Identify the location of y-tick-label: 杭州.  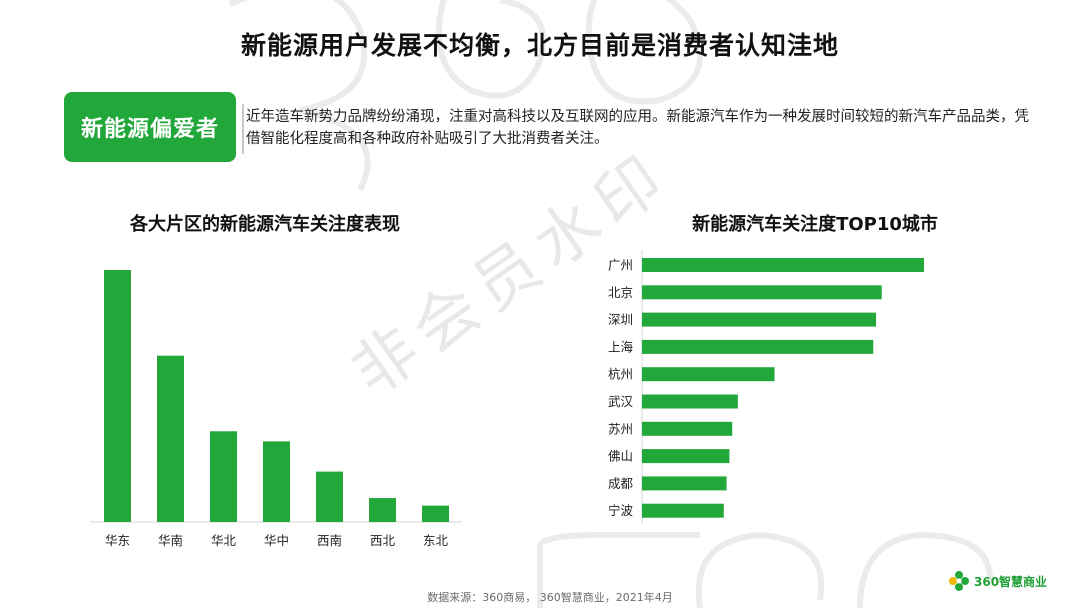
(620, 374).